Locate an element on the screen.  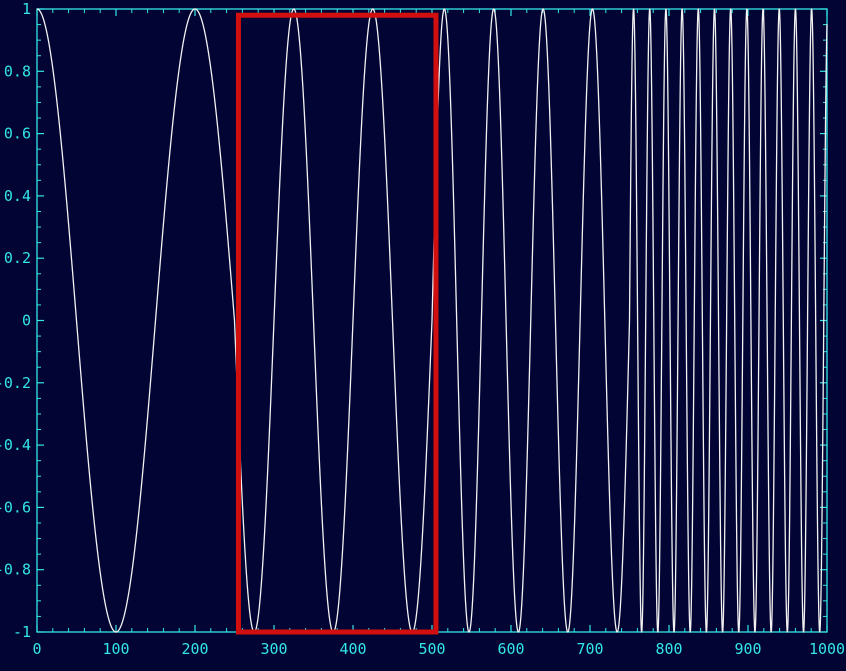
x-tick-label: 700 is located at coordinates (589, 649).